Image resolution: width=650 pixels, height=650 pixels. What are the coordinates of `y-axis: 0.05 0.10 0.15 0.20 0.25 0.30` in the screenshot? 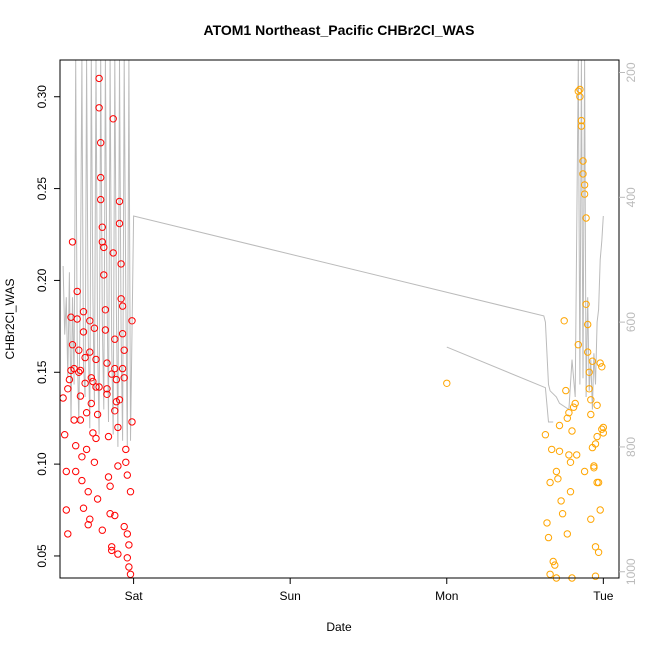 It's located at (47, 326).